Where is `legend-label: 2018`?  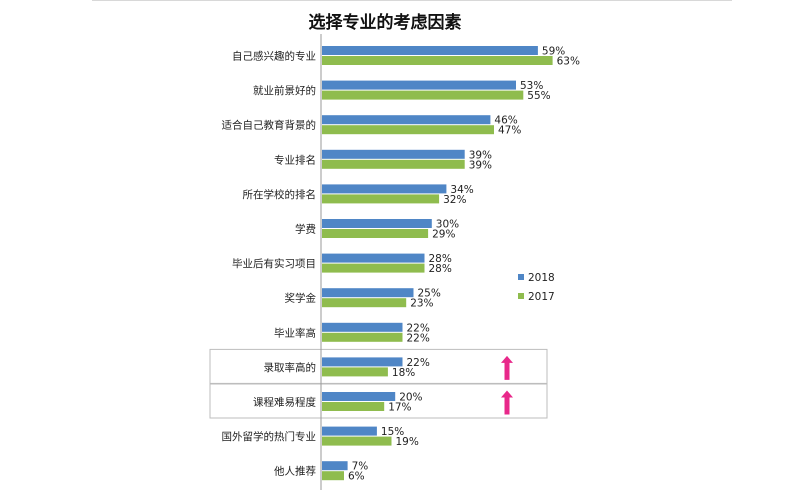
legend-label: 2018 is located at coordinates (541, 278).